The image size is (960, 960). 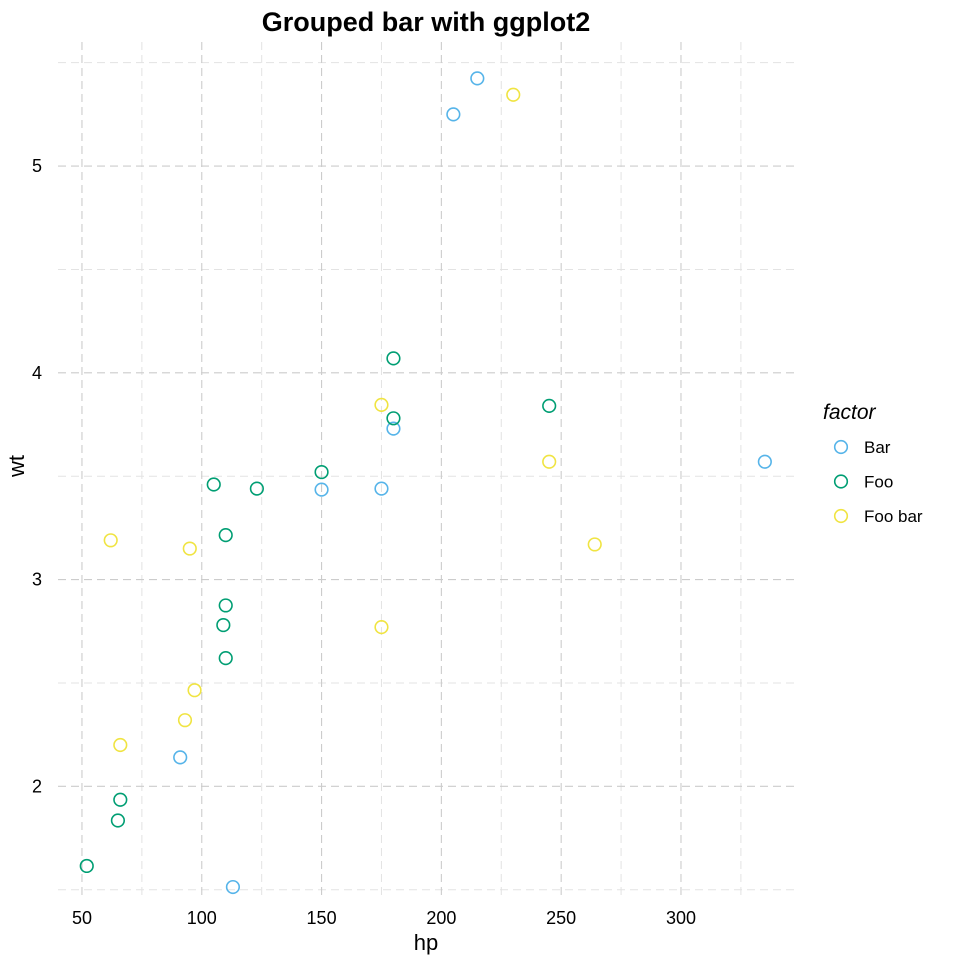 I want to click on x-tick-label: 100, so click(x=202, y=918).